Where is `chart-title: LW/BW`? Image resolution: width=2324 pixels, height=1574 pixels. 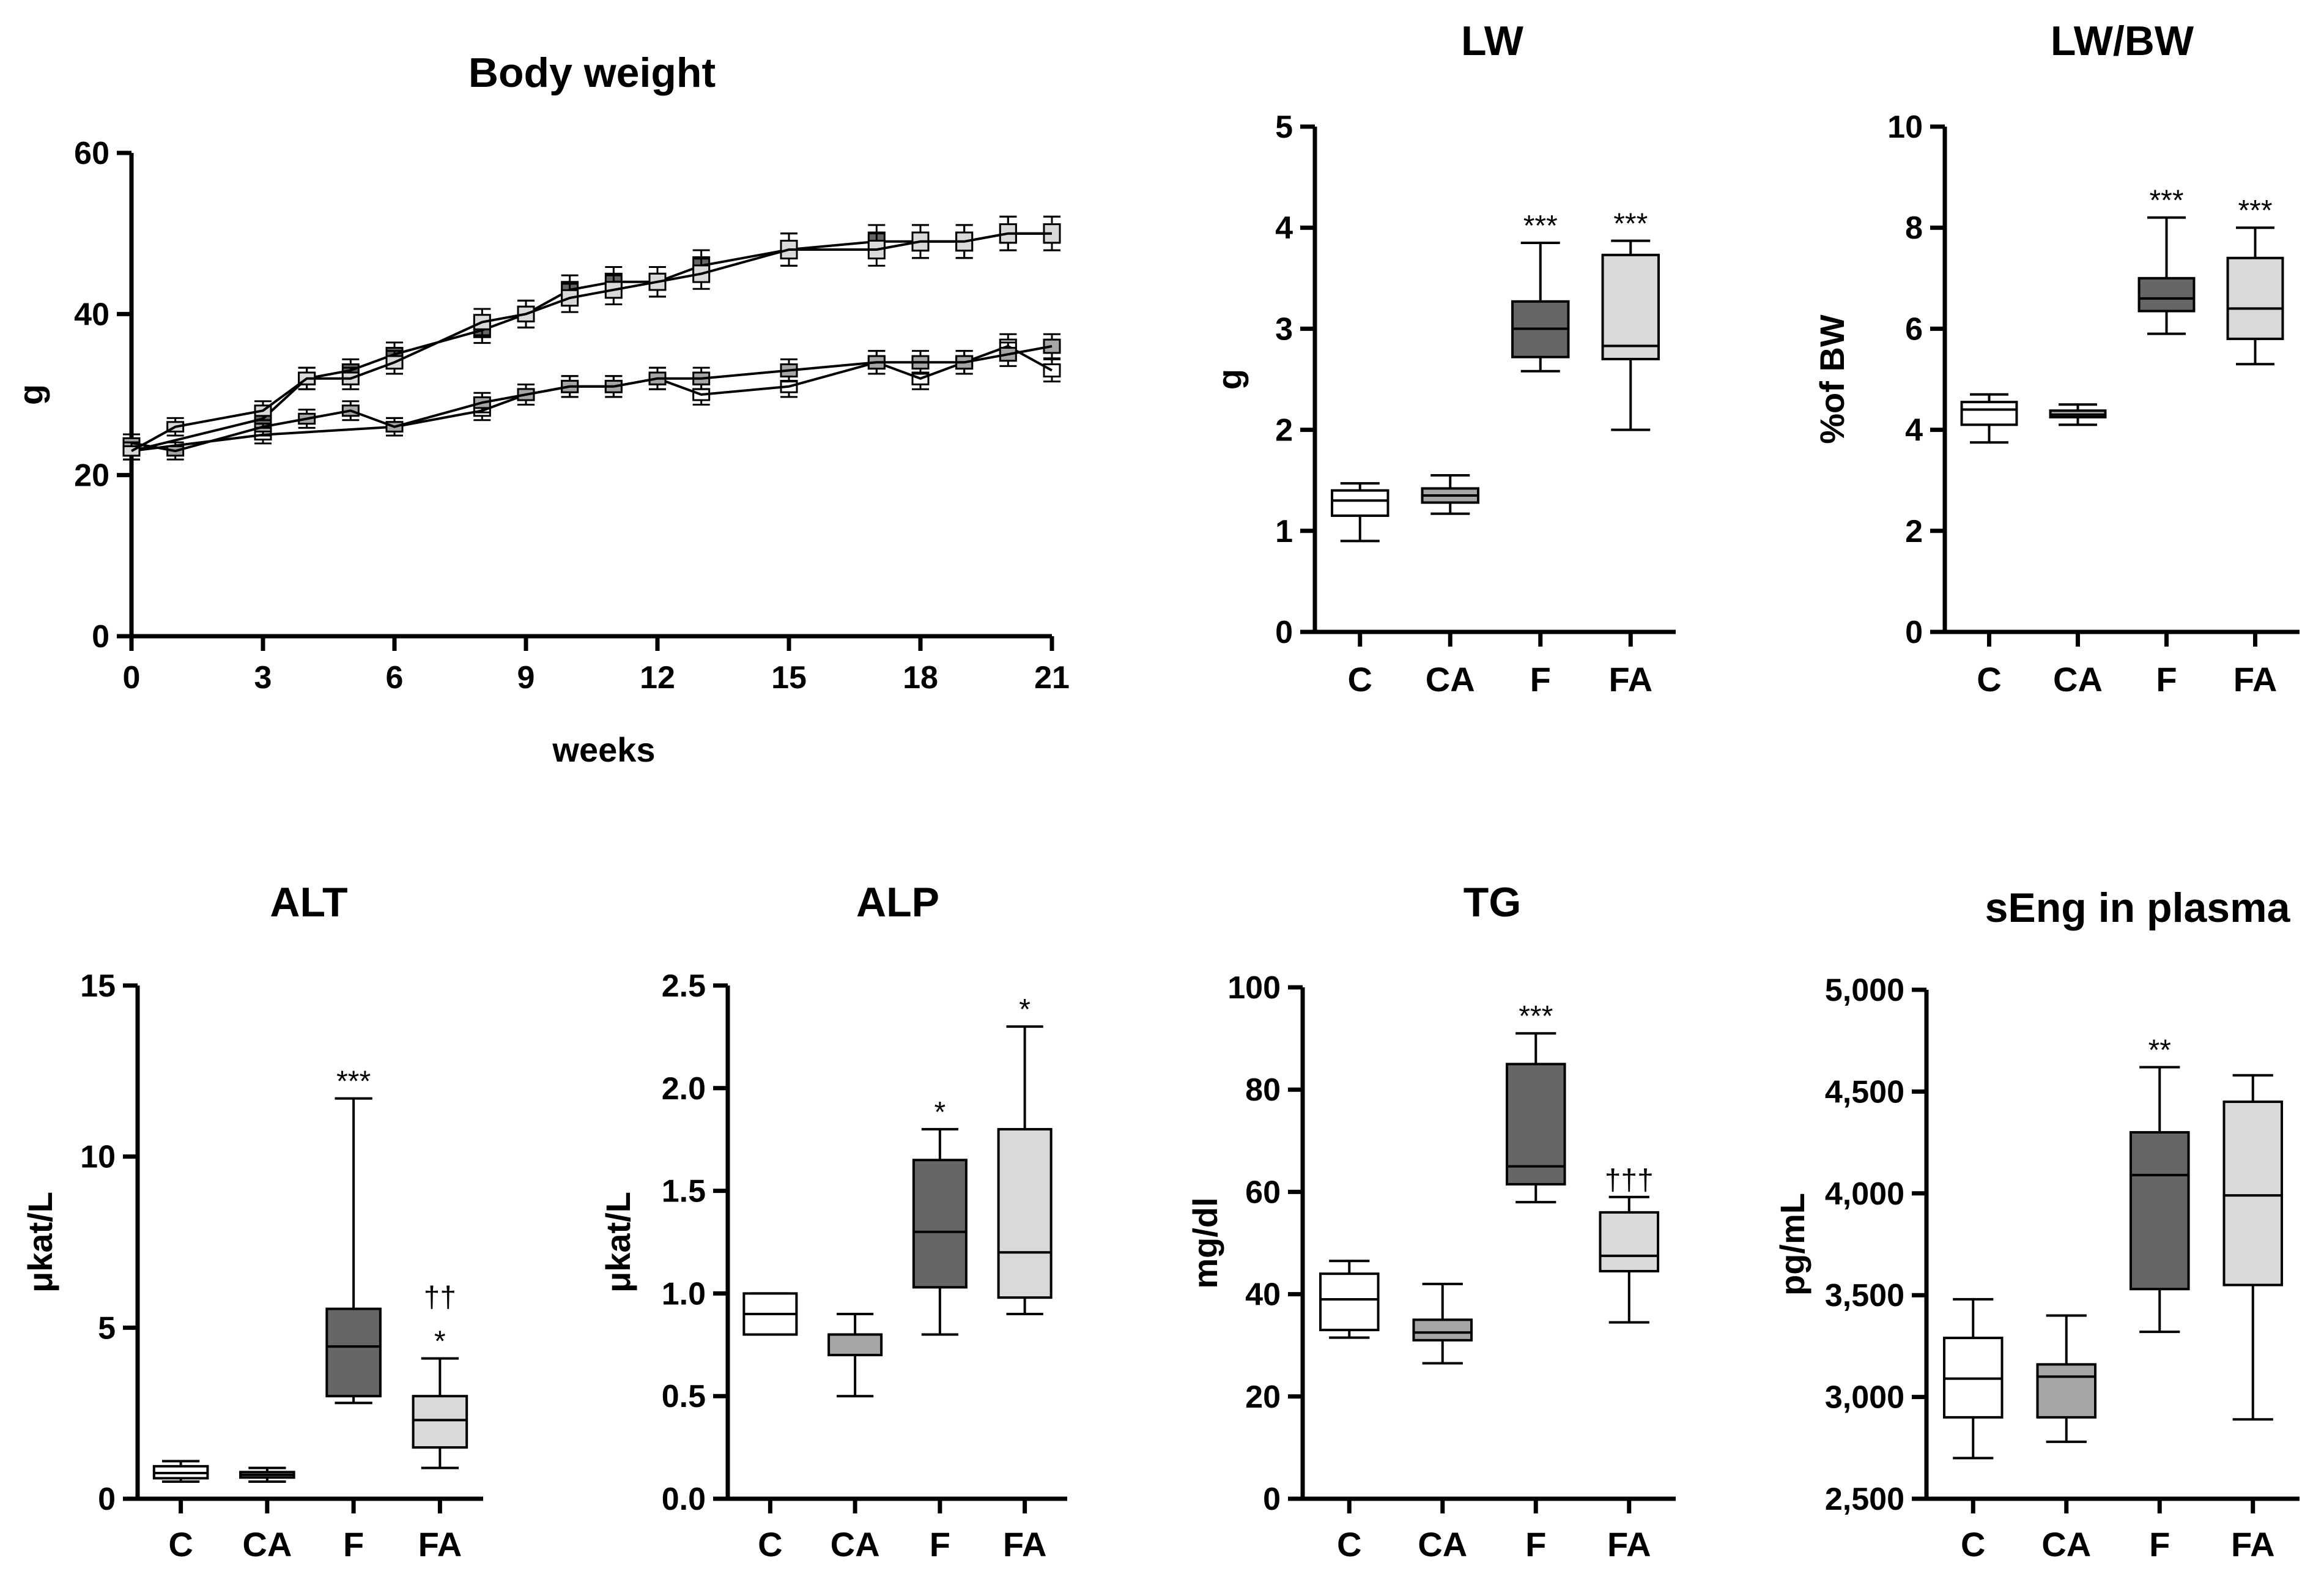
chart-title: LW/BW is located at coordinates (2122, 41).